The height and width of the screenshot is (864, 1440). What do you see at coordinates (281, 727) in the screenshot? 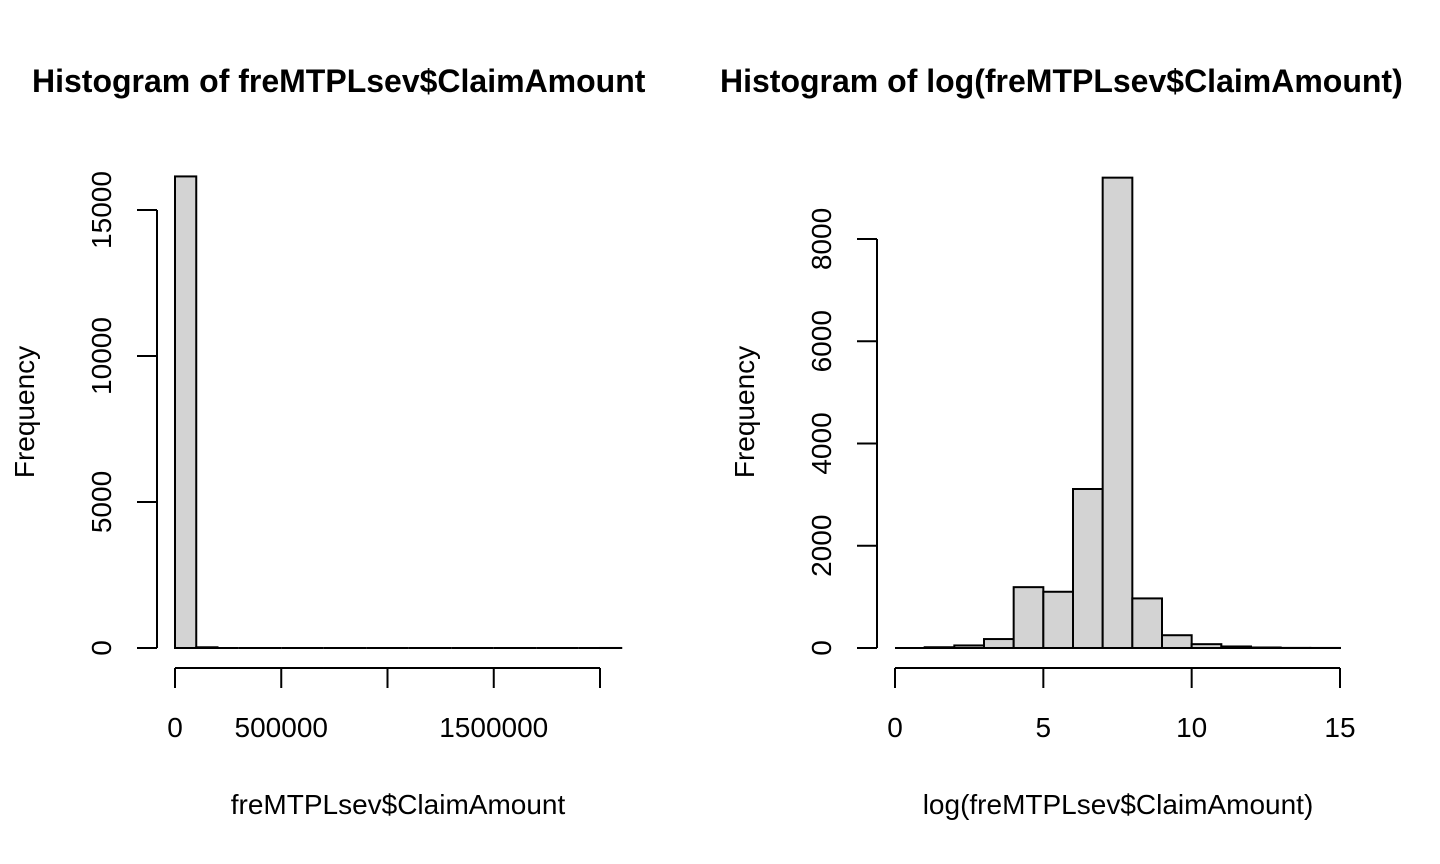
I see `x-tick-label: 500000` at bounding box center [281, 727].